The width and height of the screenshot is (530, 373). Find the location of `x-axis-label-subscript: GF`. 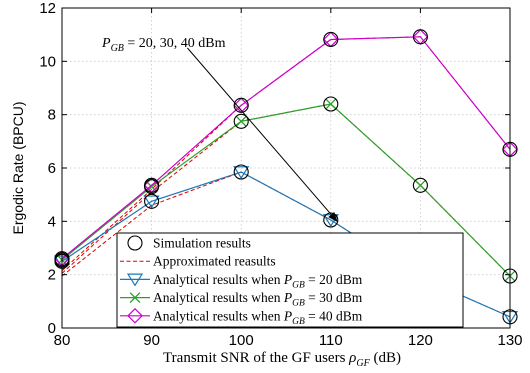

x-axis-label-subscript: GF is located at coordinates (363, 363).